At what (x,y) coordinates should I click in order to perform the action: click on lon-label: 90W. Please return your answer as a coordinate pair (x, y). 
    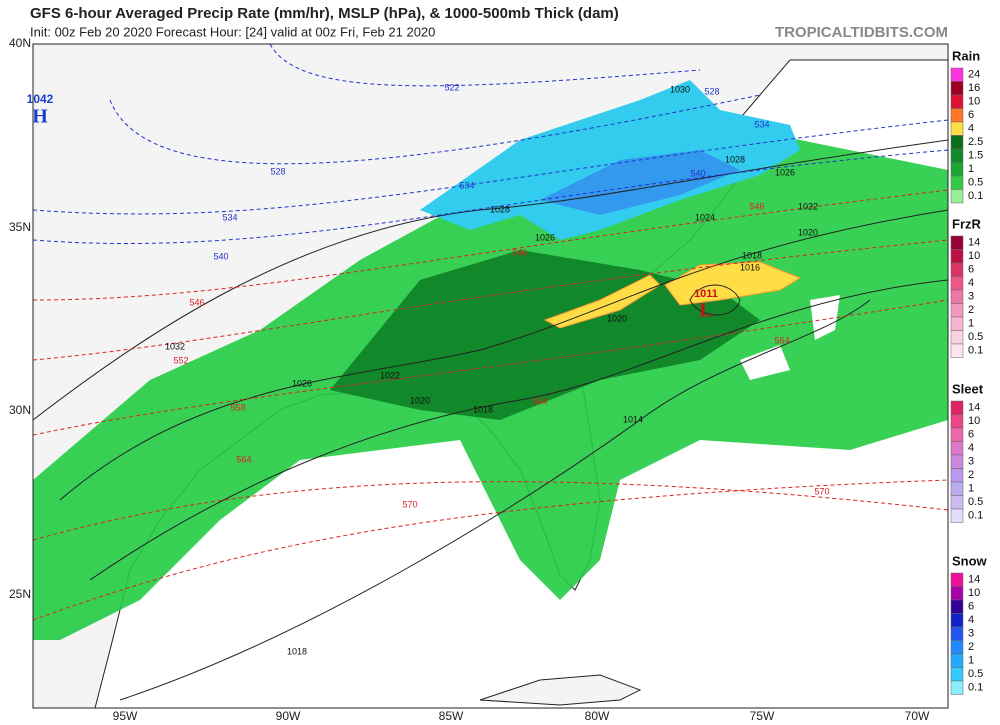
    Looking at the image, I should click on (288, 716).